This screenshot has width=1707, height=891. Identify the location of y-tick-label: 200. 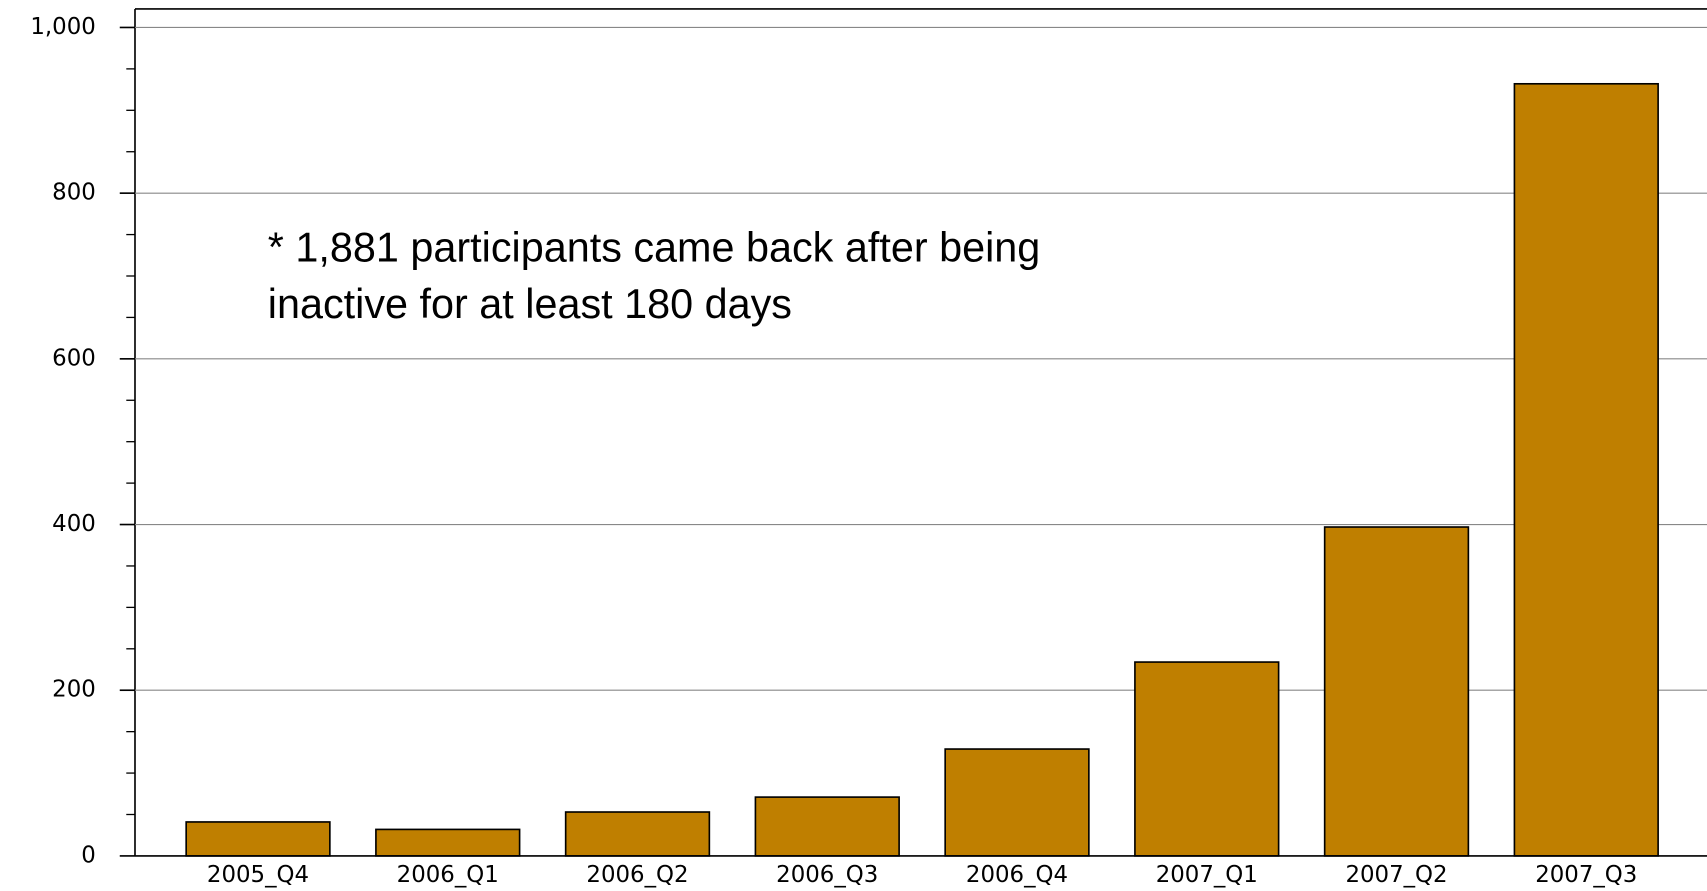
(74, 690).